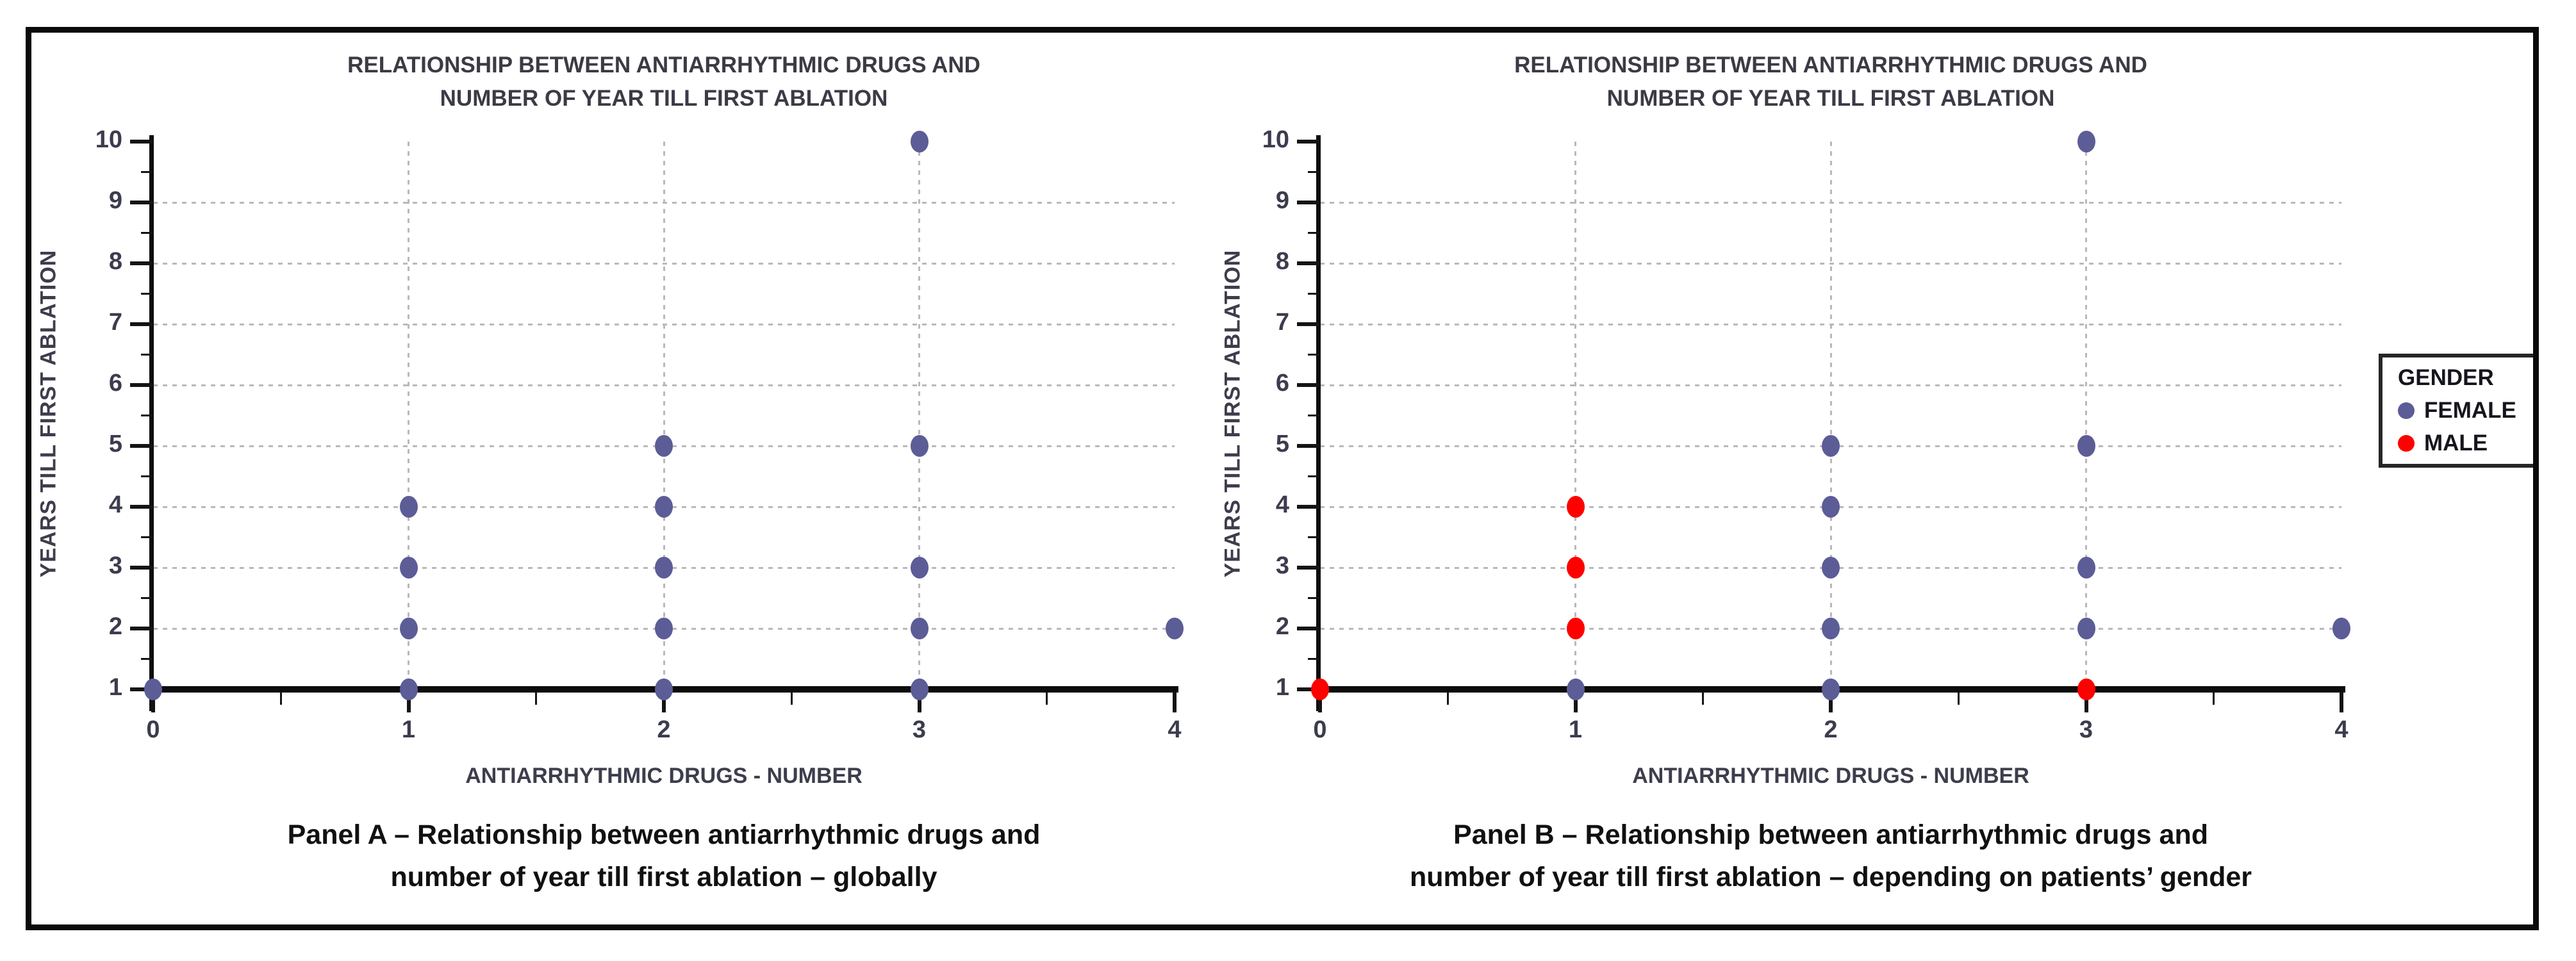 The width and height of the screenshot is (2576, 961). What do you see at coordinates (2466, 411) in the screenshot?
I see `legend-item-female: FEMALE` at bounding box center [2466, 411].